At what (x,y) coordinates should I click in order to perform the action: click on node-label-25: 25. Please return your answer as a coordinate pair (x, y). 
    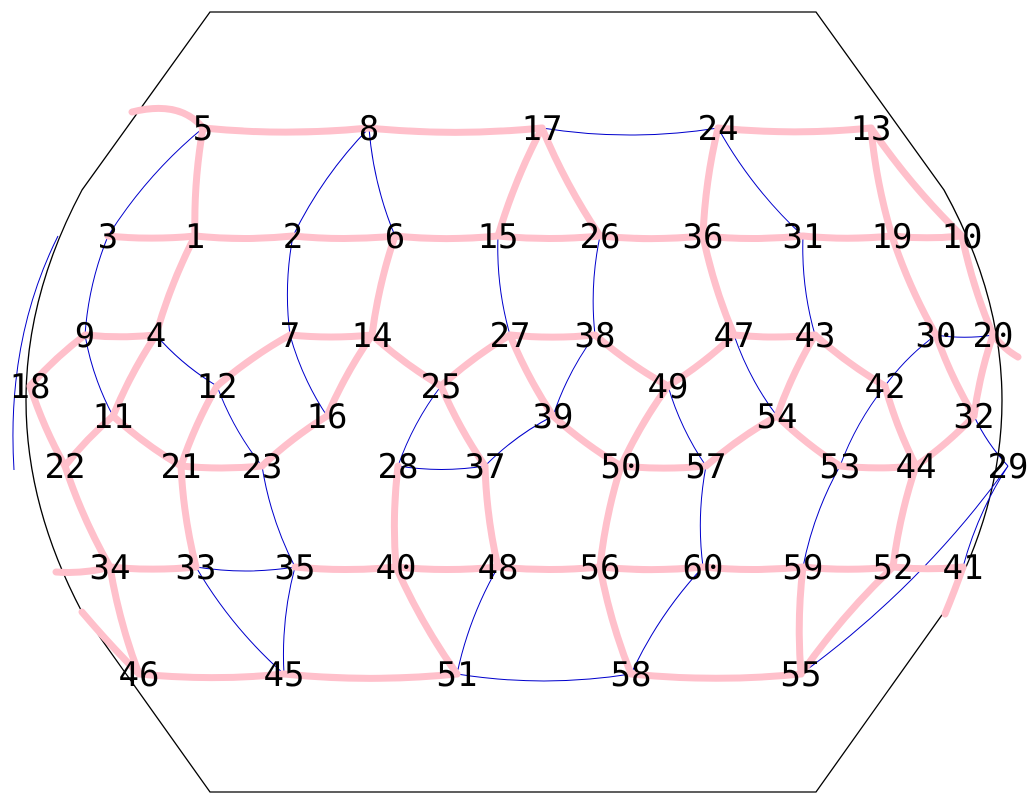
    Looking at the image, I should click on (441, 387).